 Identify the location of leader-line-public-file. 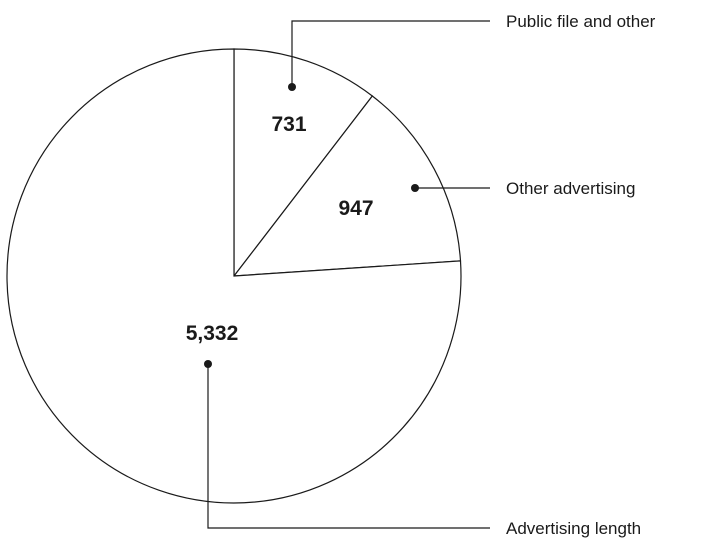
(390, 53).